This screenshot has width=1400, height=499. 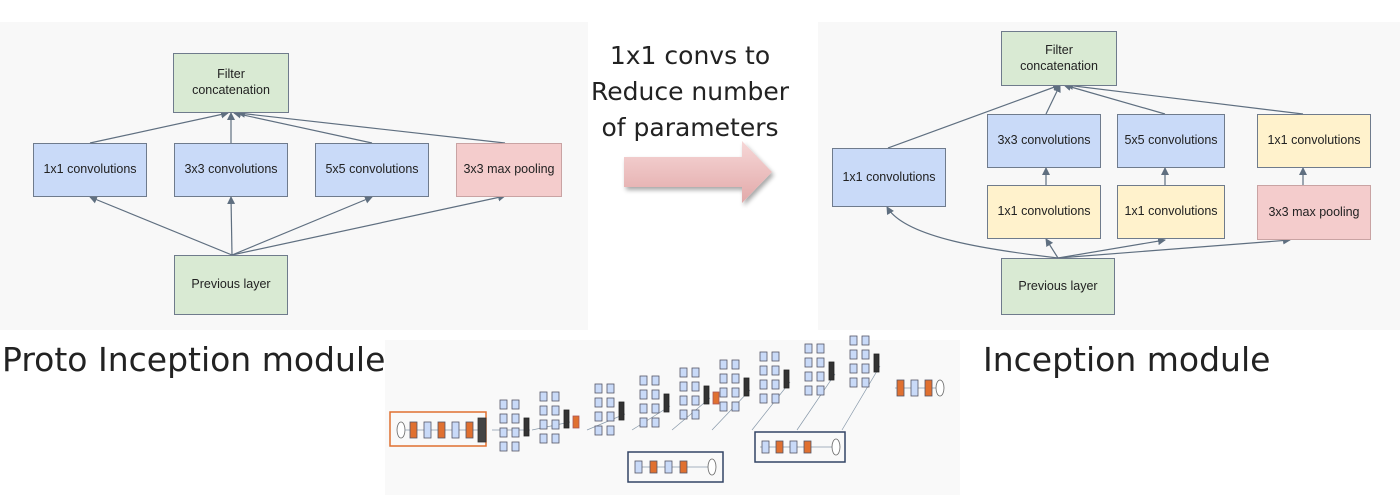 What do you see at coordinates (1127, 359) in the screenshot?
I see `inception-module-title: Inception module` at bounding box center [1127, 359].